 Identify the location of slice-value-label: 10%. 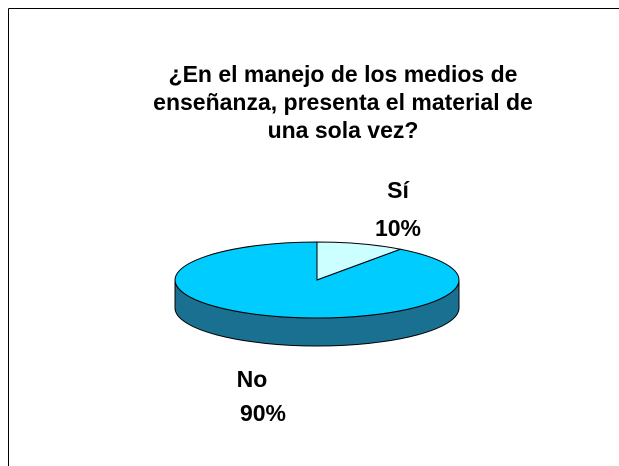
(398, 228).